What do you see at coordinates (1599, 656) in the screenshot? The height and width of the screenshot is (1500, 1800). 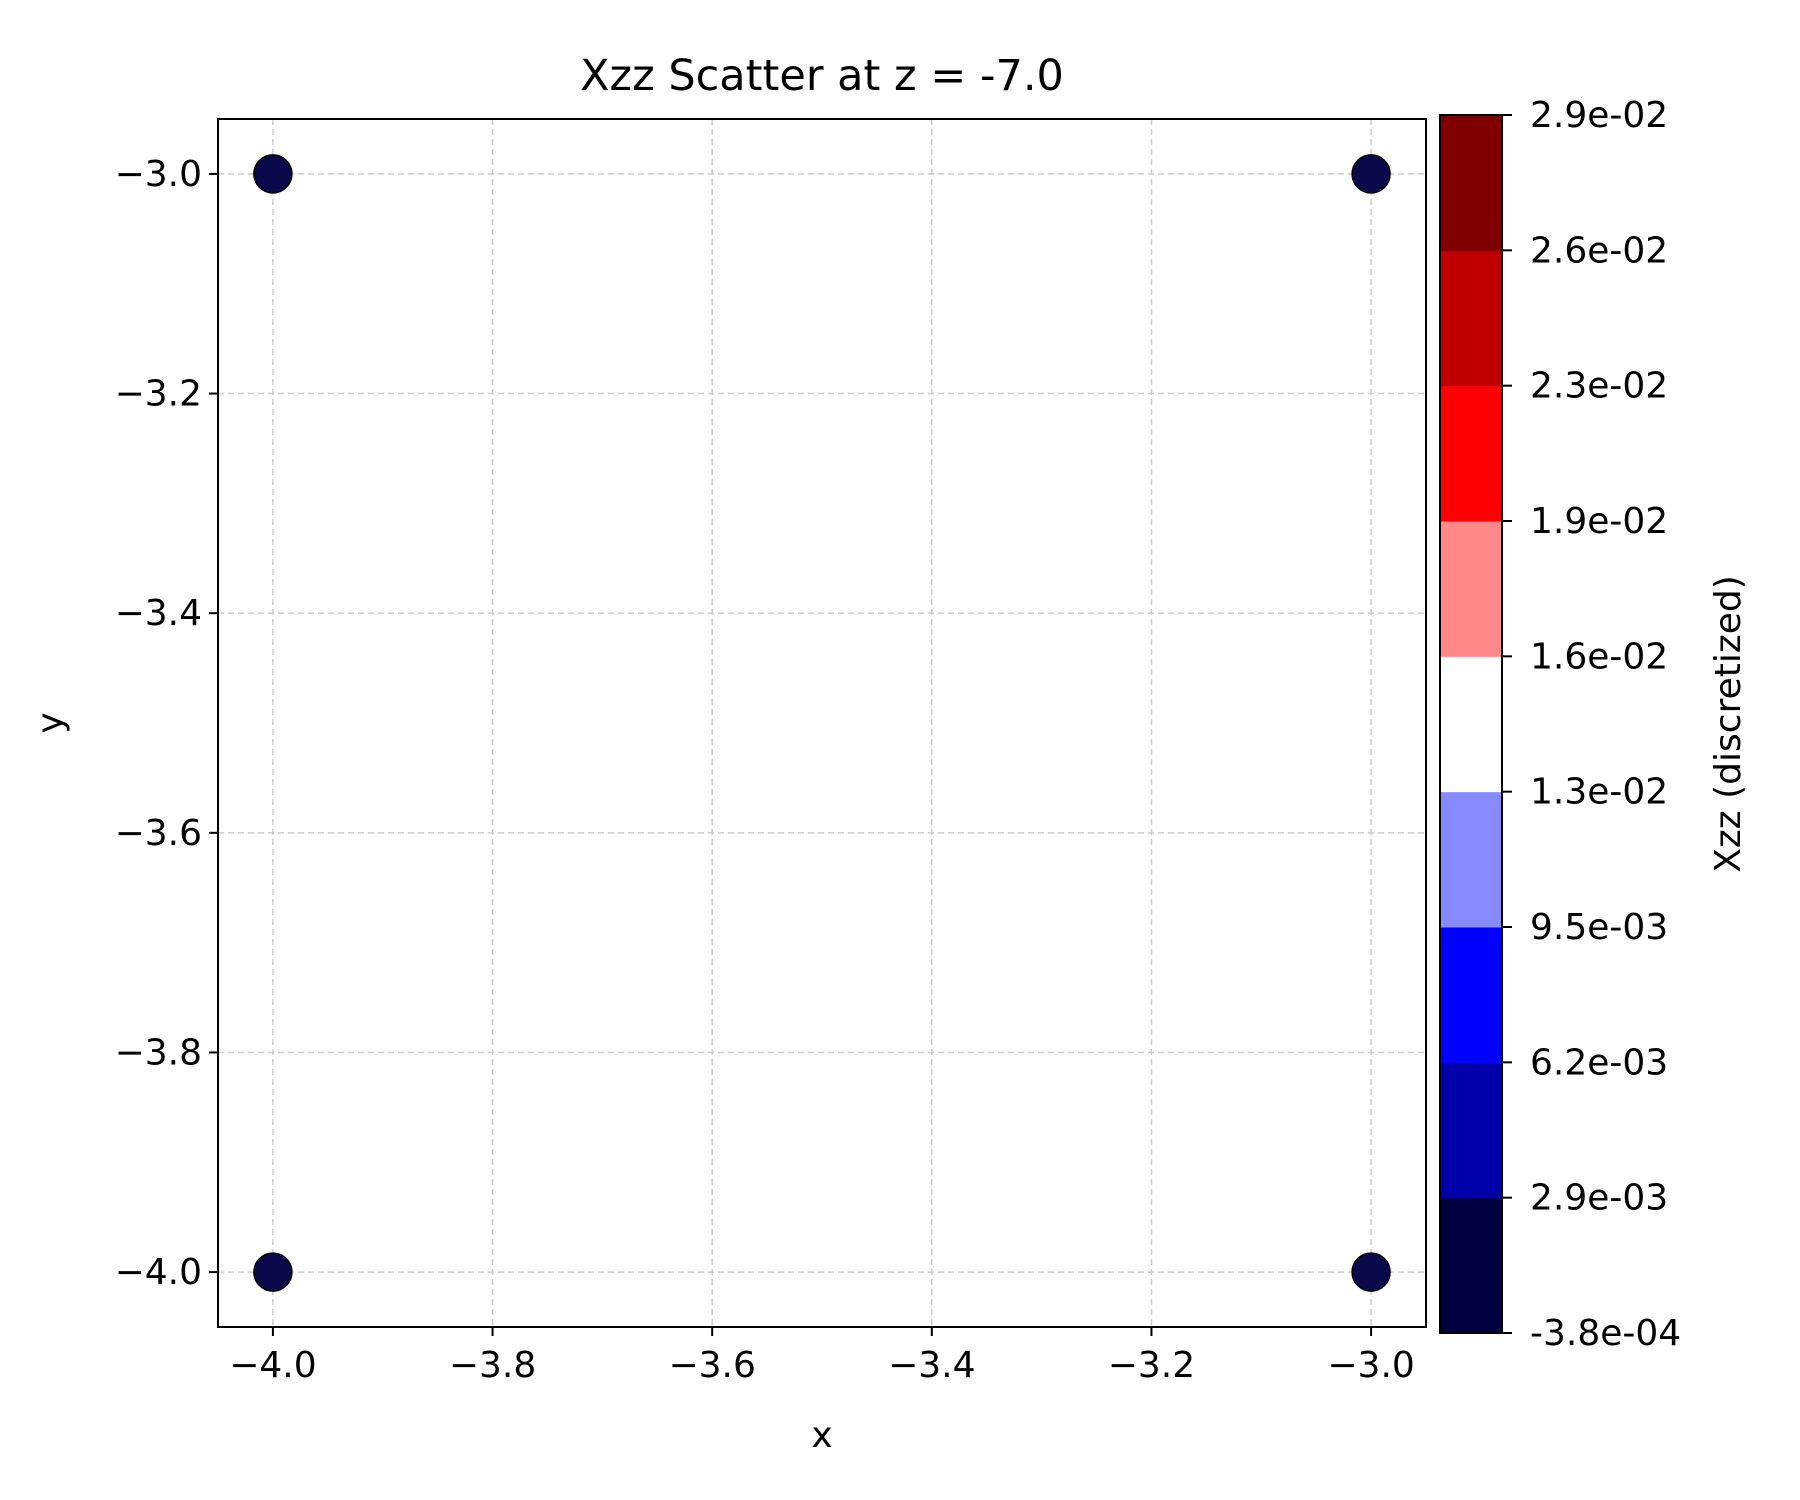 I see `colorbar-tick-label: 1.6e-02` at bounding box center [1599, 656].